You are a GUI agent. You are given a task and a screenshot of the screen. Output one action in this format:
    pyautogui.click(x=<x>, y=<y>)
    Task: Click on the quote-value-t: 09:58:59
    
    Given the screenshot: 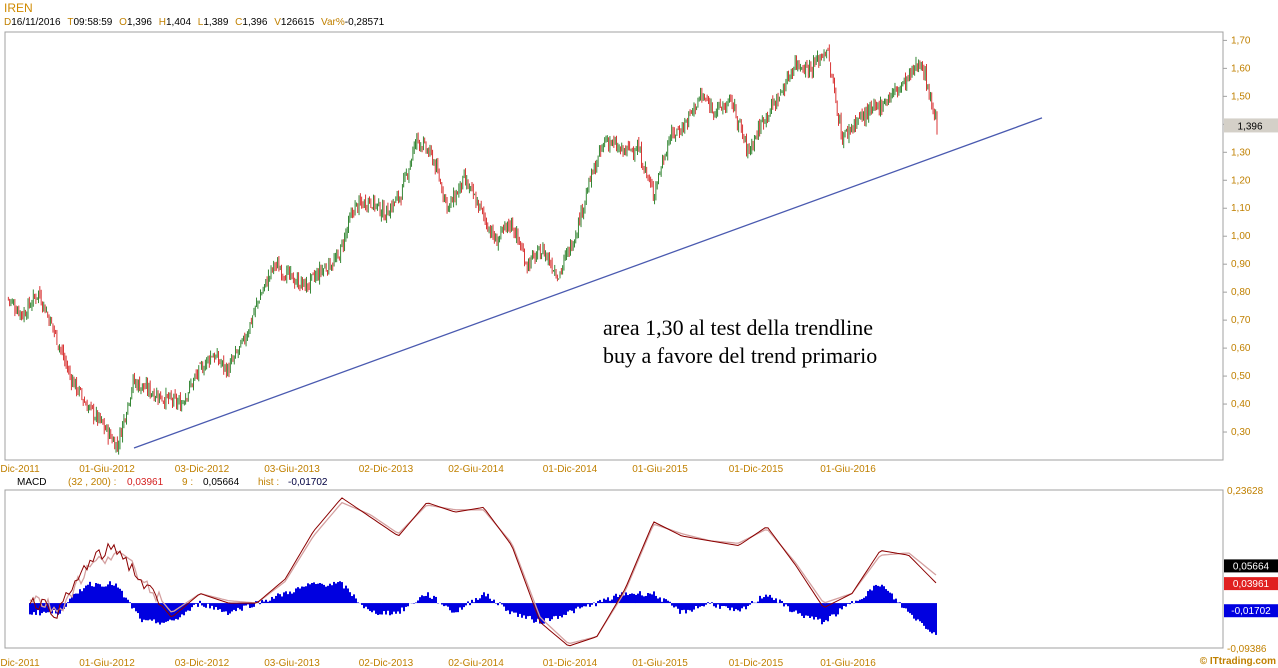 What is the action you would take?
    pyautogui.click(x=94, y=22)
    